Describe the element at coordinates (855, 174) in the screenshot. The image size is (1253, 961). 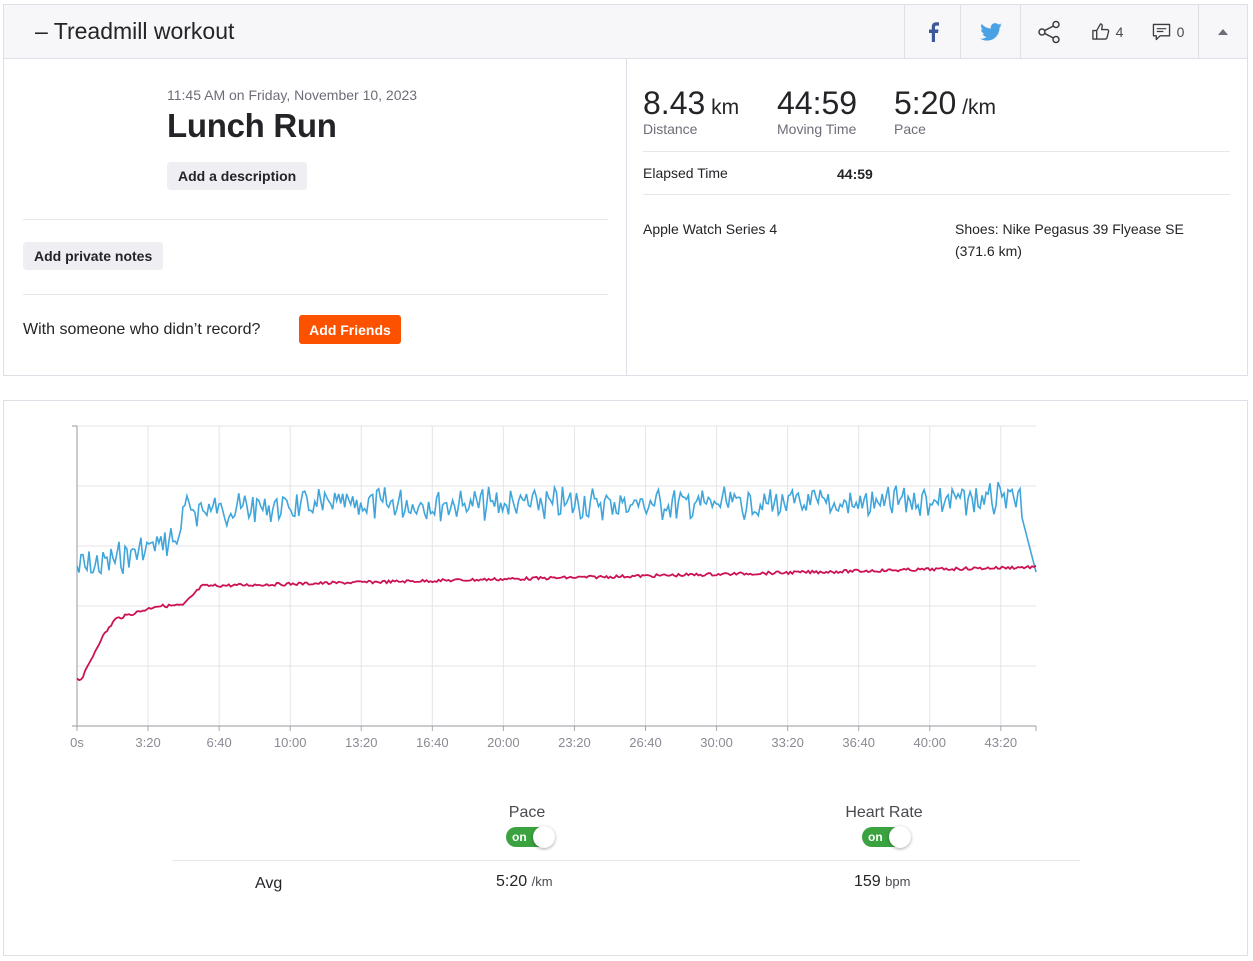
I see `elapsed-time-value: 44:59` at that location.